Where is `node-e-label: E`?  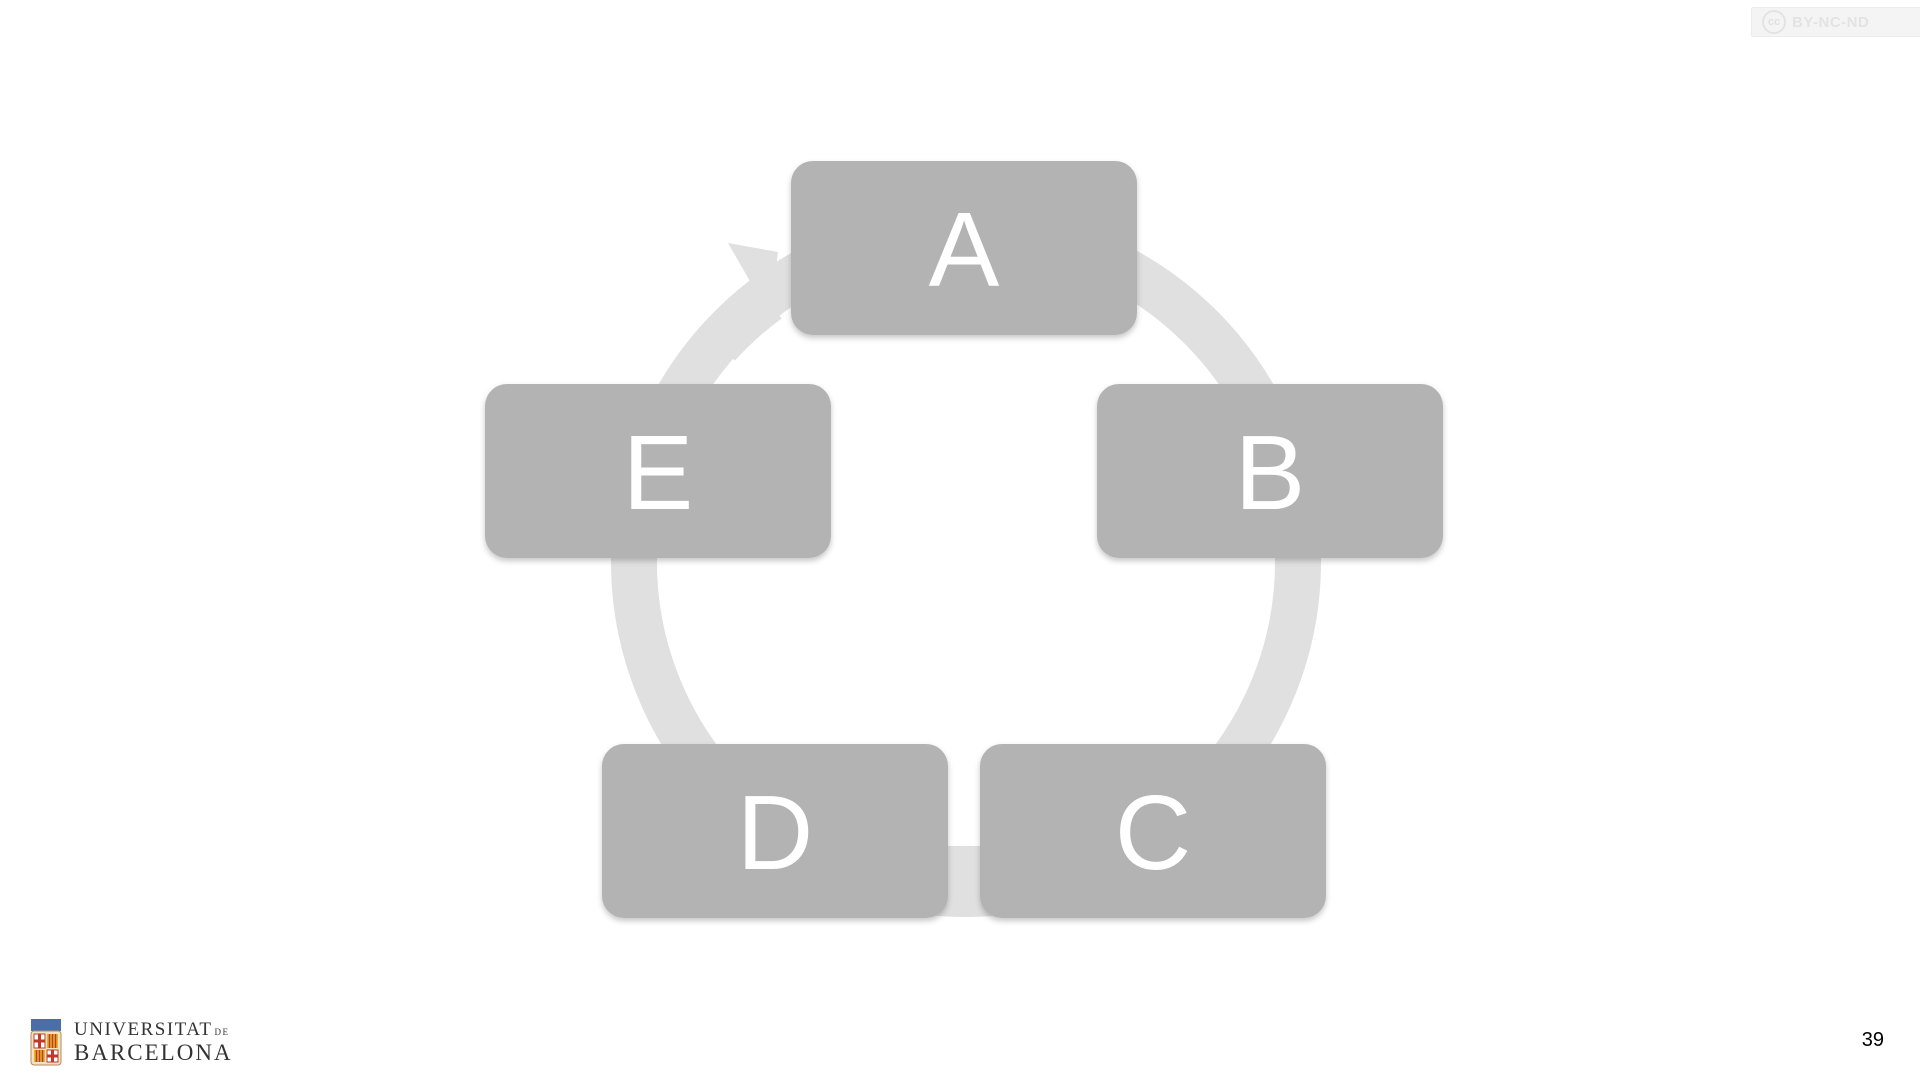
node-e-label: E is located at coordinates (658, 473).